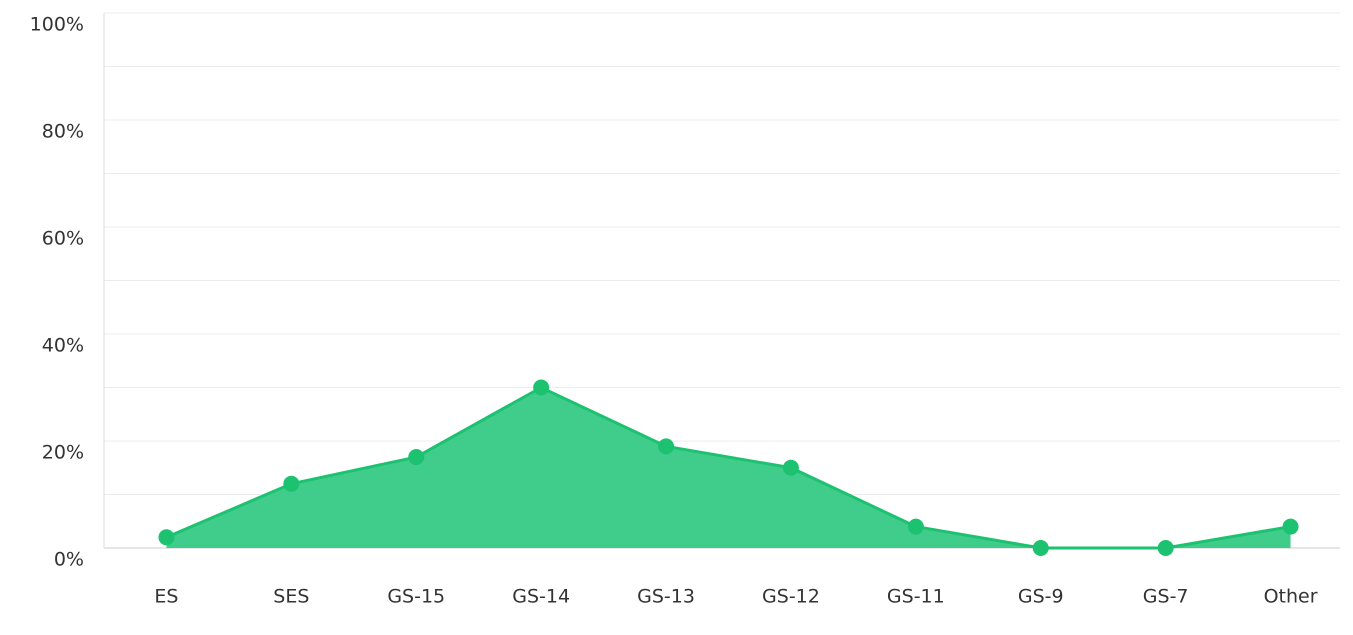  I want to click on x-tick-label: GS-14, so click(541, 597).